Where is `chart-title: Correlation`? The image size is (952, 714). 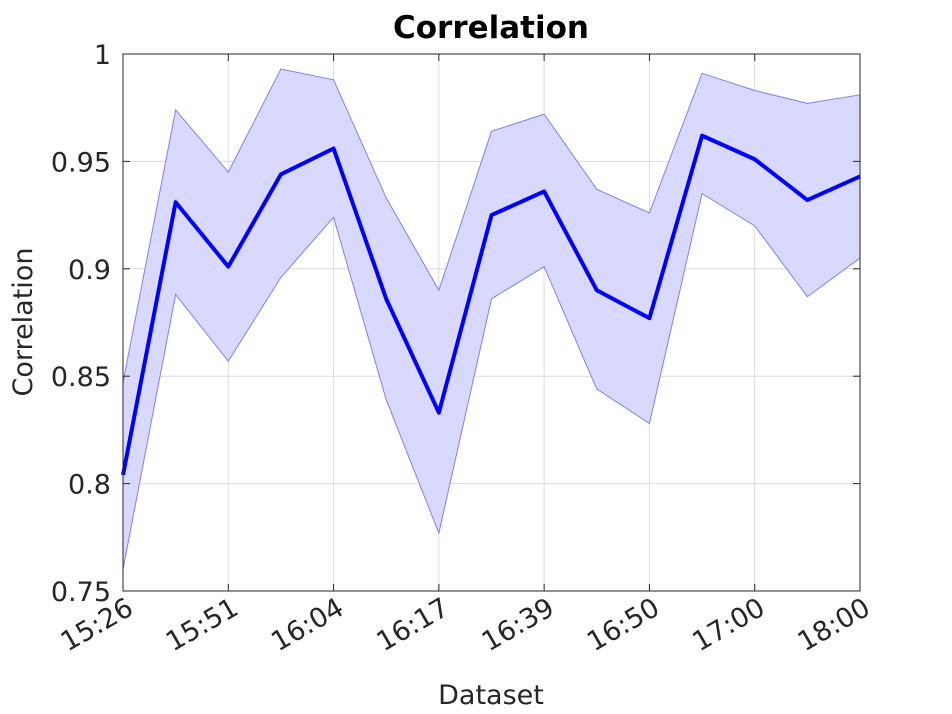
chart-title: Correlation is located at coordinates (491, 28).